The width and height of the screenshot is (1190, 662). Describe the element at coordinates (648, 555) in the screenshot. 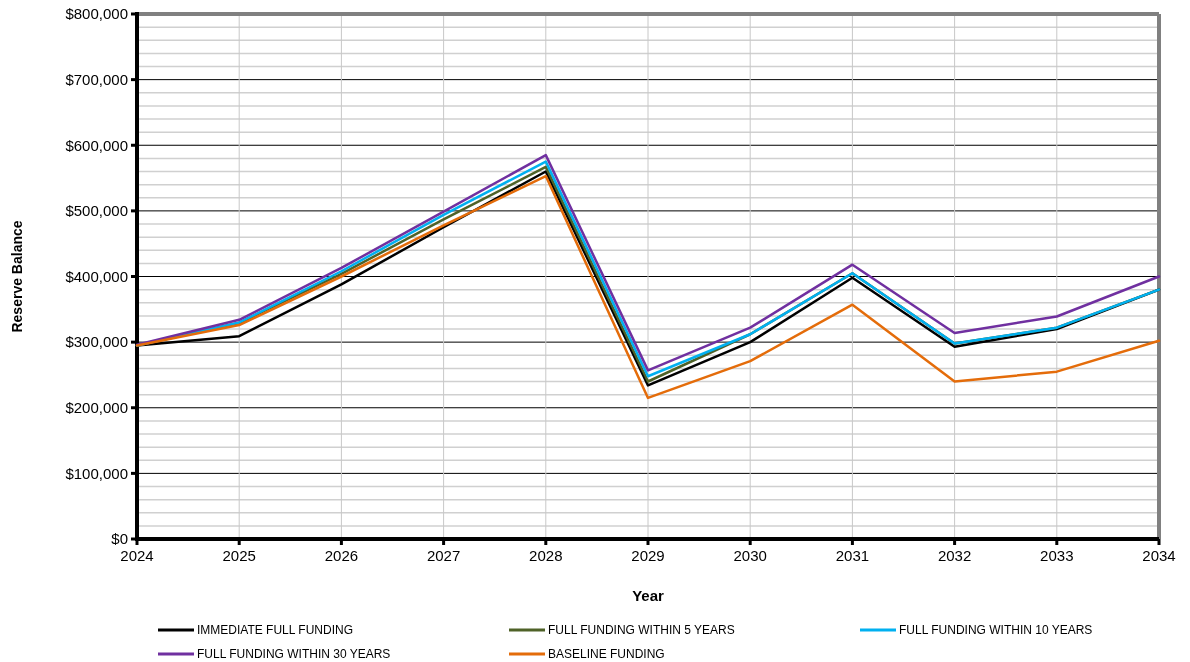

I see `x-tick-label: 2029` at that location.